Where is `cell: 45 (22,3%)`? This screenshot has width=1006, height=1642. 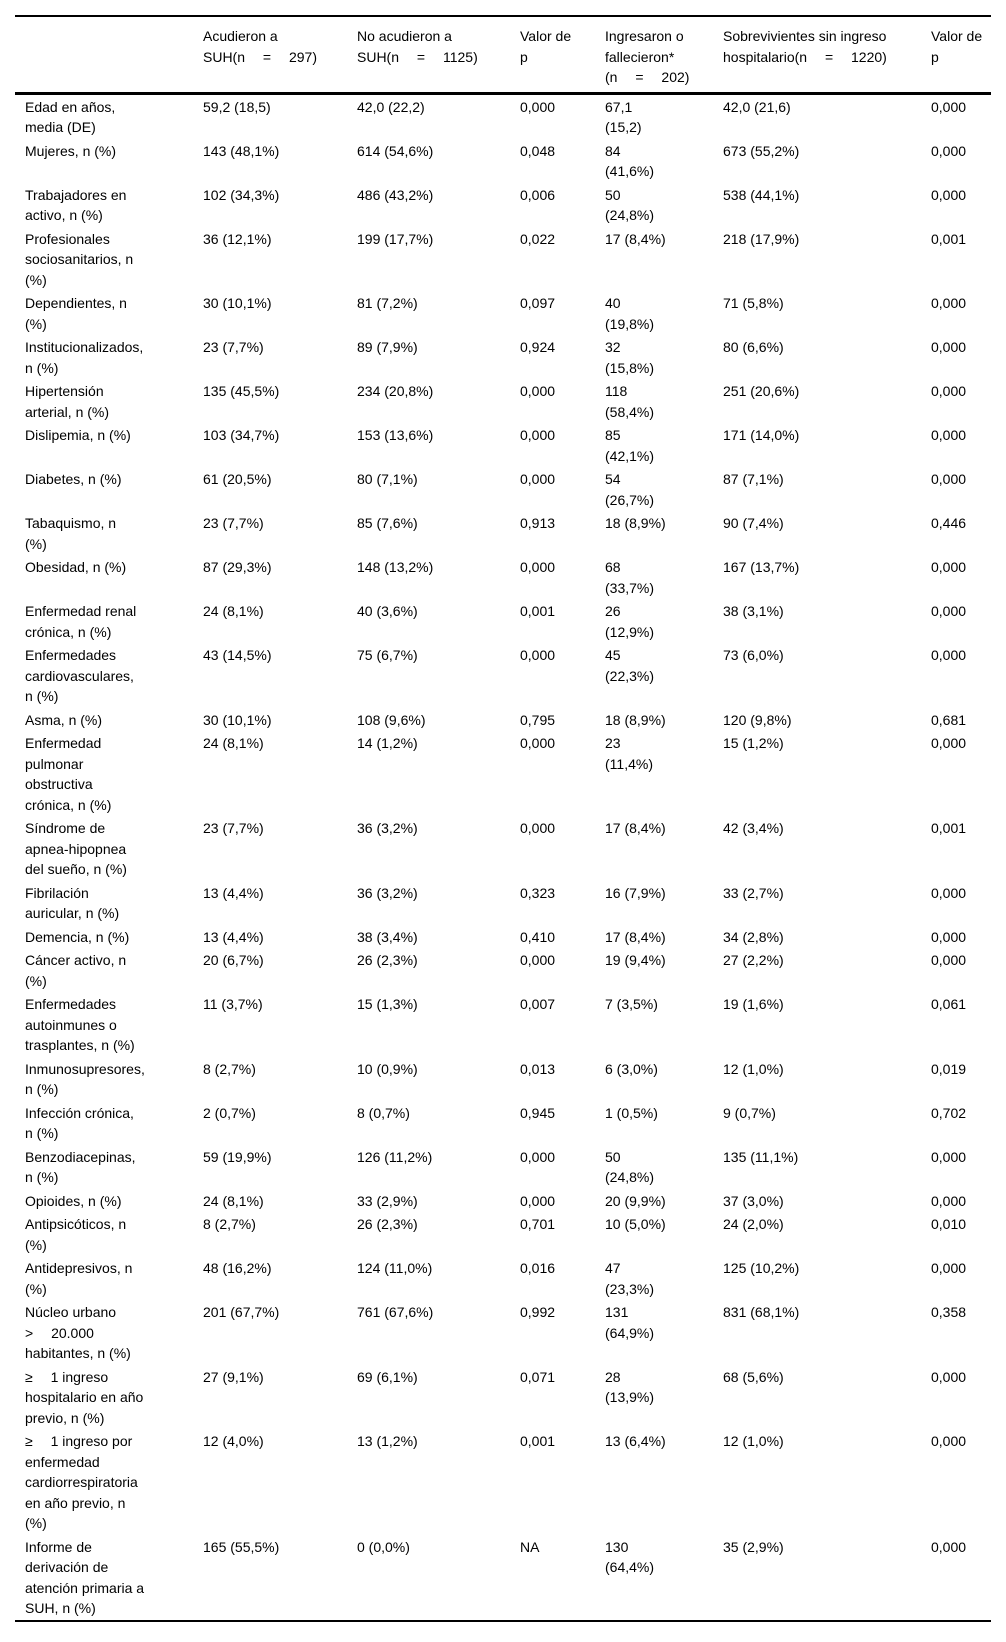 cell: 45 (22,3%) is located at coordinates (630, 665).